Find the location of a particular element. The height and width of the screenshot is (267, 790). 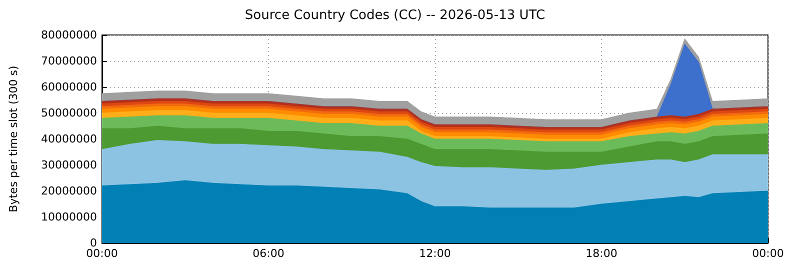

y-tick-label: 40000000 is located at coordinates (69, 139).